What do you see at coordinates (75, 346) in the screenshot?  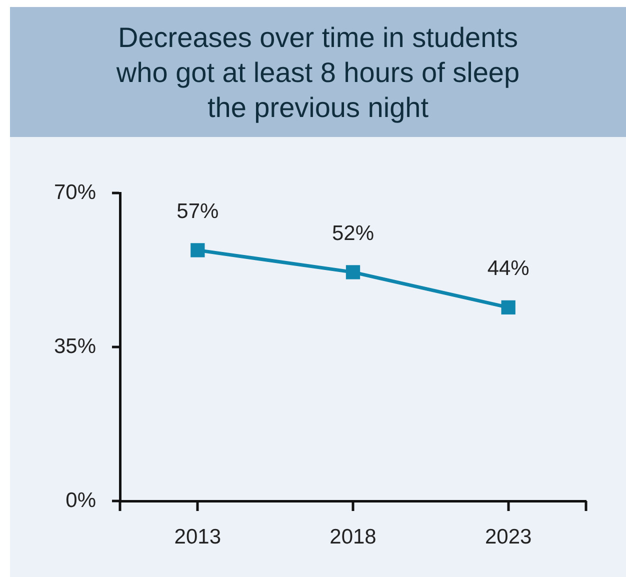 I see `y-tick-label: 35%` at bounding box center [75, 346].